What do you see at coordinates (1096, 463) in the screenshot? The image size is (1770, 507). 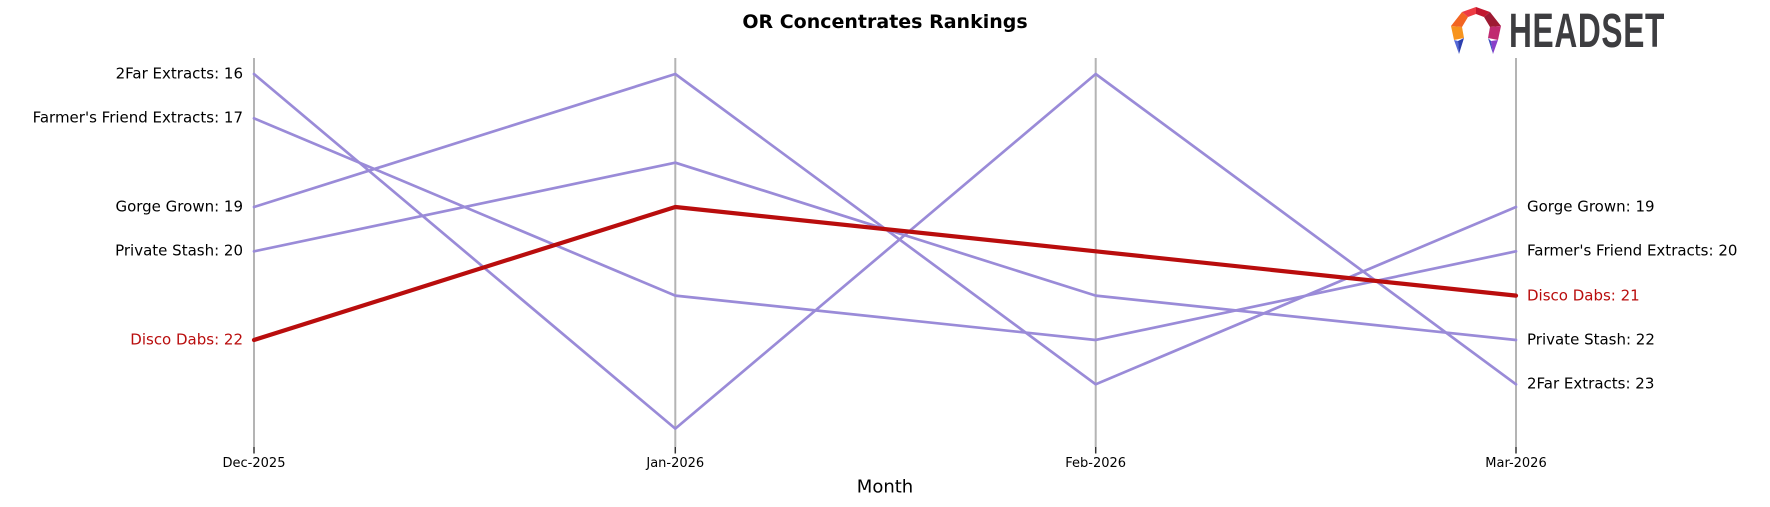 I see `x-tick-label-Feb-2026: Feb-2026` at bounding box center [1096, 463].